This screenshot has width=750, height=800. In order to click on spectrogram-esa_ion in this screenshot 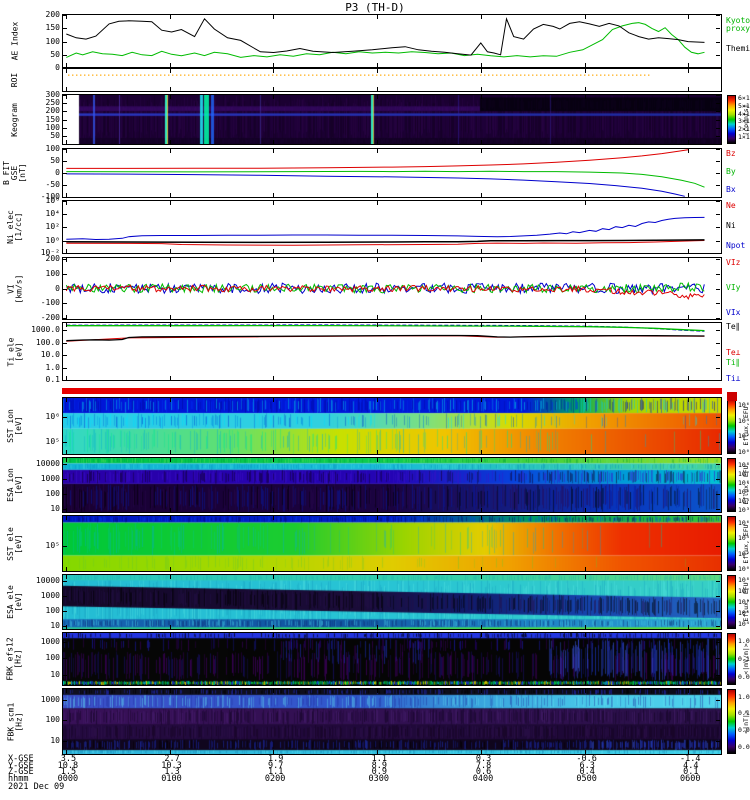, I will do `click(392, 485)`.